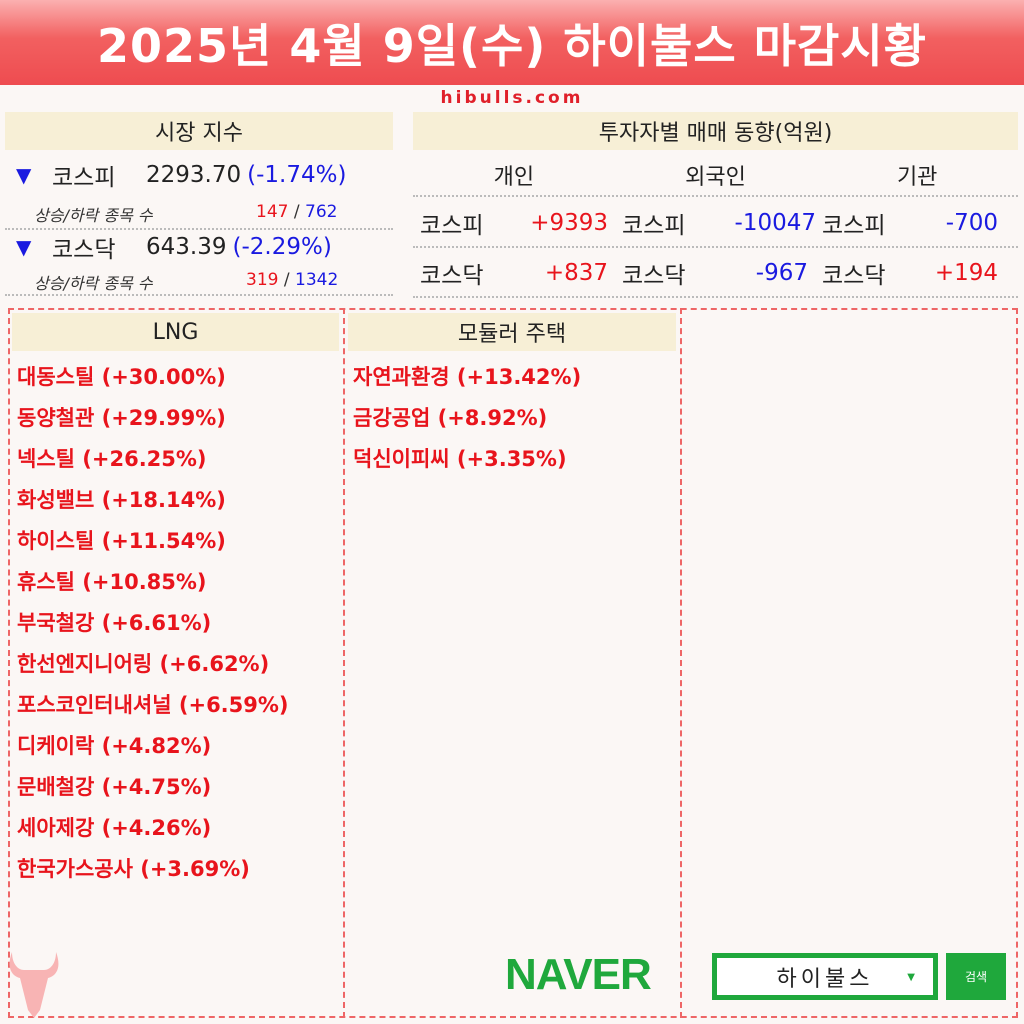 Image resolution: width=1024 pixels, height=1024 pixels. What do you see at coordinates (715, 177) in the screenshot?
I see `column-foreign: 외국인` at bounding box center [715, 177].